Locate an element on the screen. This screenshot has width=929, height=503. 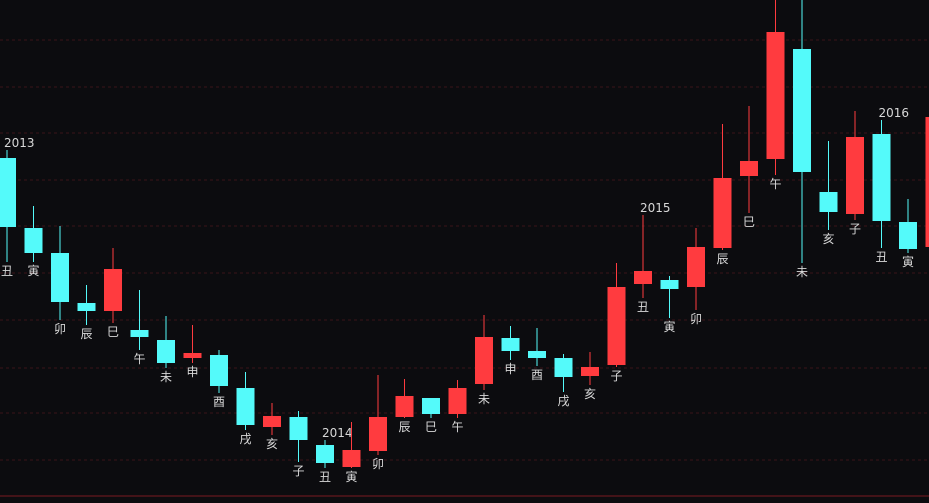
year-label: 2013 is located at coordinates (19, 143).